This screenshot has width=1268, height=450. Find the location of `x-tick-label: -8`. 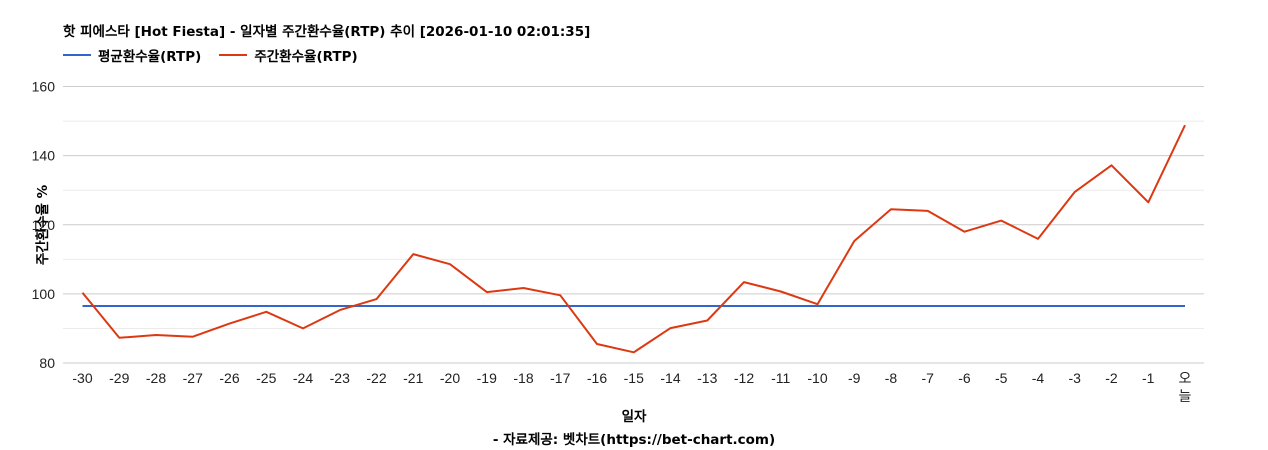

x-tick-label: -8 is located at coordinates (891, 378).